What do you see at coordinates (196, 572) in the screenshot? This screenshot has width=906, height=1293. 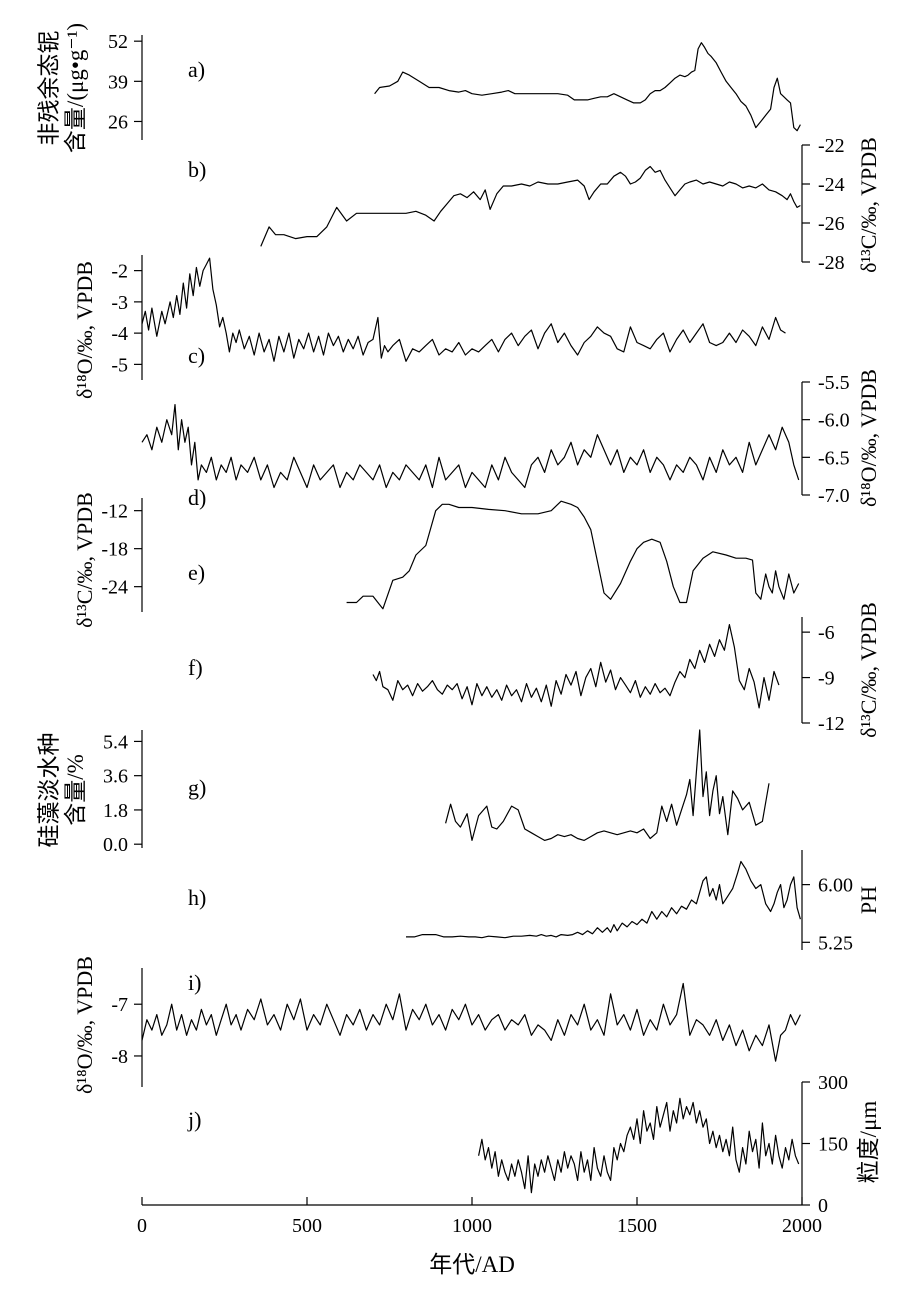 I see `panel-label: e)` at bounding box center [196, 572].